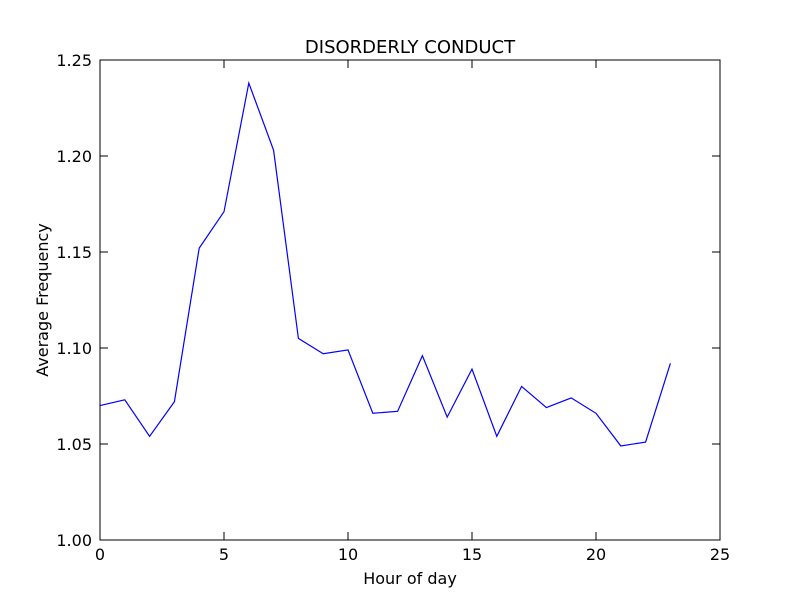  I want to click on x-tick-label: 0, so click(100, 554).